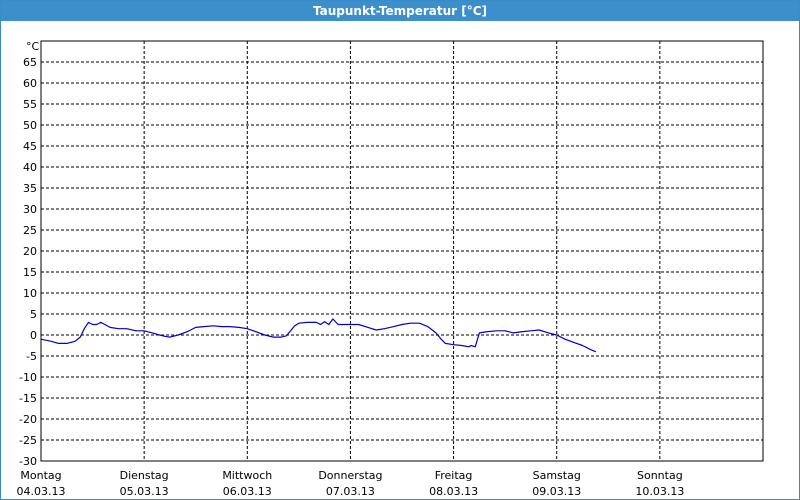 The height and width of the screenshot is (500, 800). I want to click on x-tick-date-label: 09.03.13, so click(556, 491).